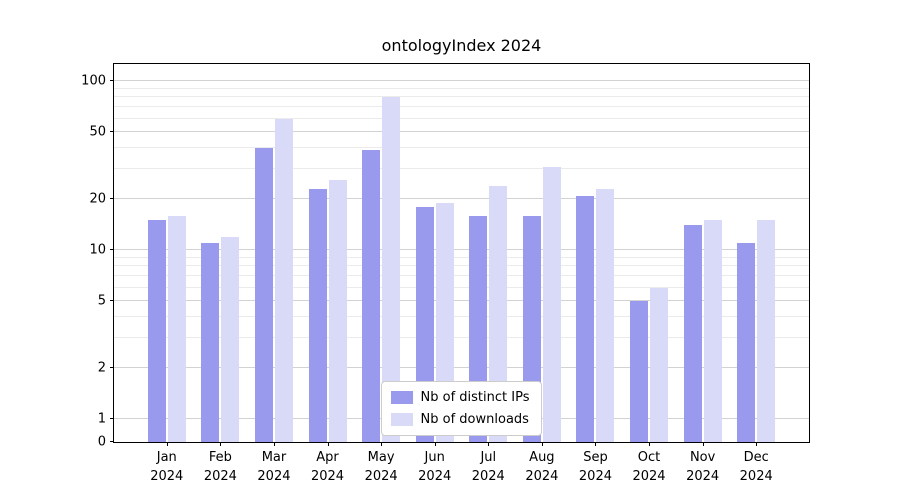 The height and width of the screenshot is (500, 900). Describe the element at coordinates (97, 250) in the screenshot. I see `y-tick-label: 10` at that location.